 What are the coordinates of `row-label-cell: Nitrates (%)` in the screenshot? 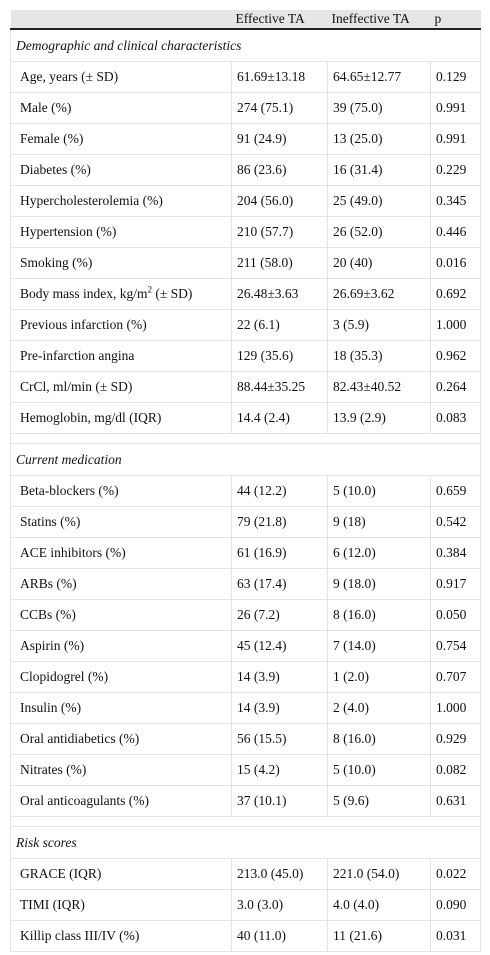 It's located at (121, 770).